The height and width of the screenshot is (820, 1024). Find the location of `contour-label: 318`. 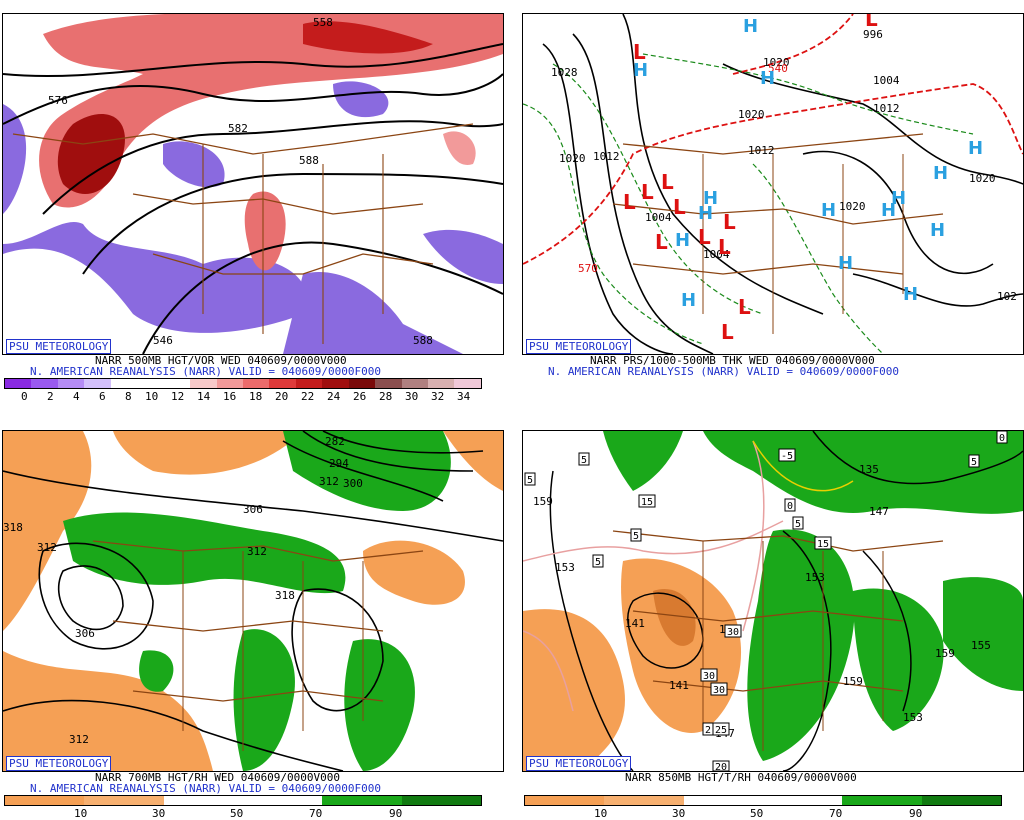

contour-label: 318 is located at coordinates (285, 595).